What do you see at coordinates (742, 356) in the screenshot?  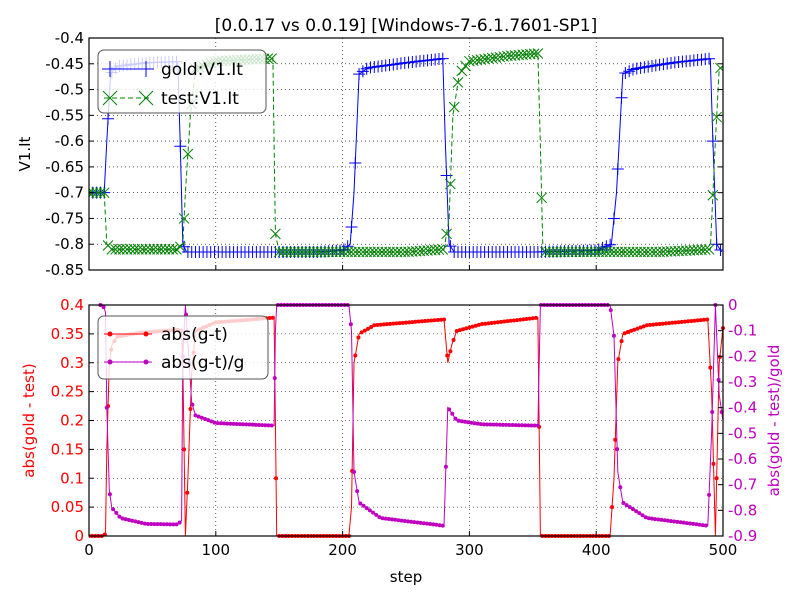 I see `bottom-right-y-tick-label: -0.2` at bounding box center [742, 356].